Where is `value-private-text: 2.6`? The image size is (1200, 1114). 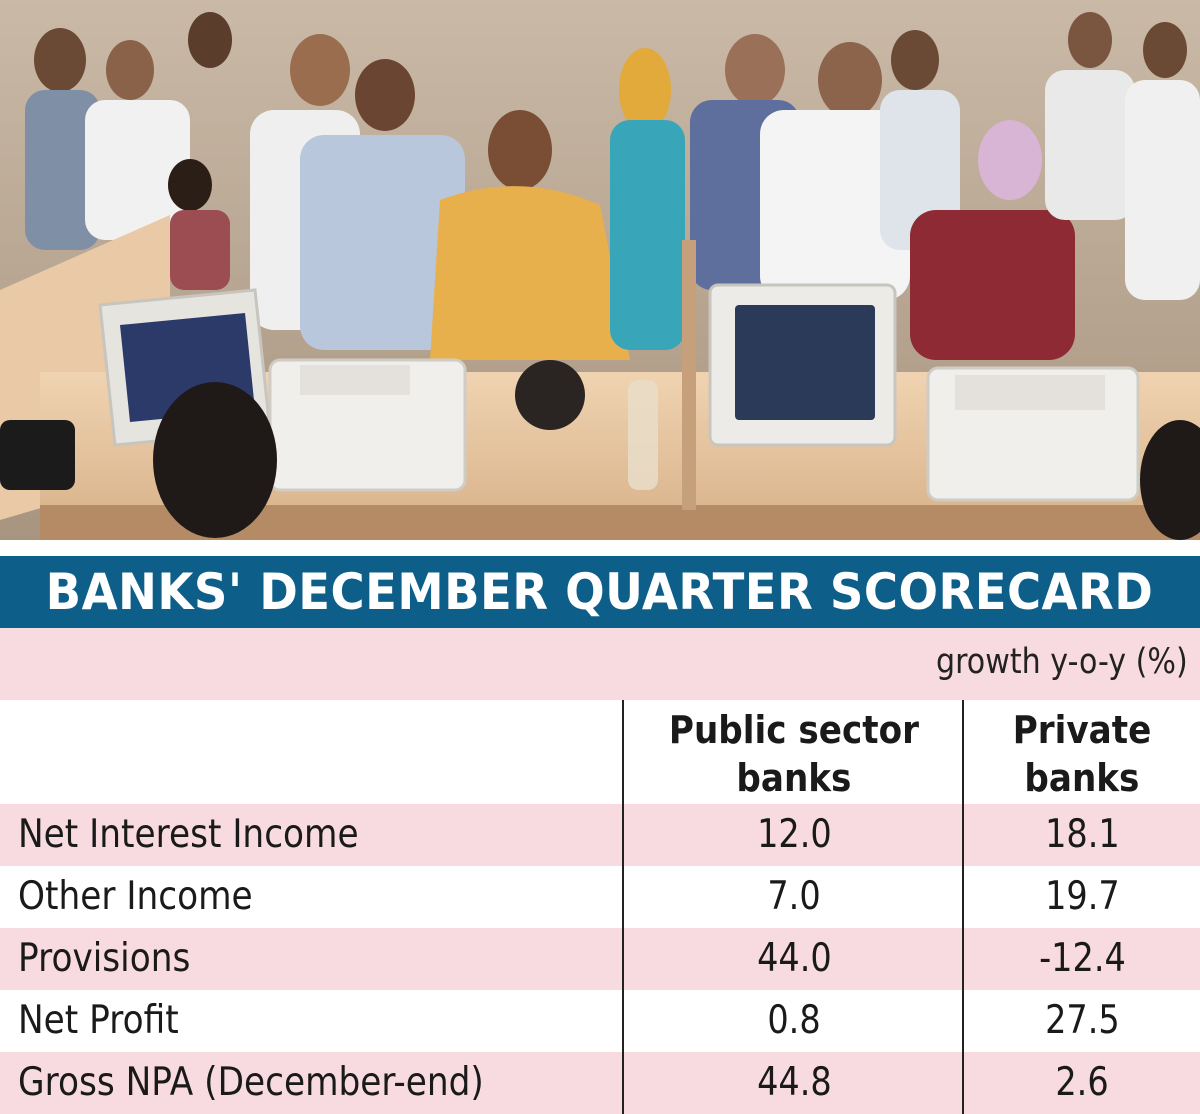 value-private-text: 2.6 is located at coordinates (1082, 1082).